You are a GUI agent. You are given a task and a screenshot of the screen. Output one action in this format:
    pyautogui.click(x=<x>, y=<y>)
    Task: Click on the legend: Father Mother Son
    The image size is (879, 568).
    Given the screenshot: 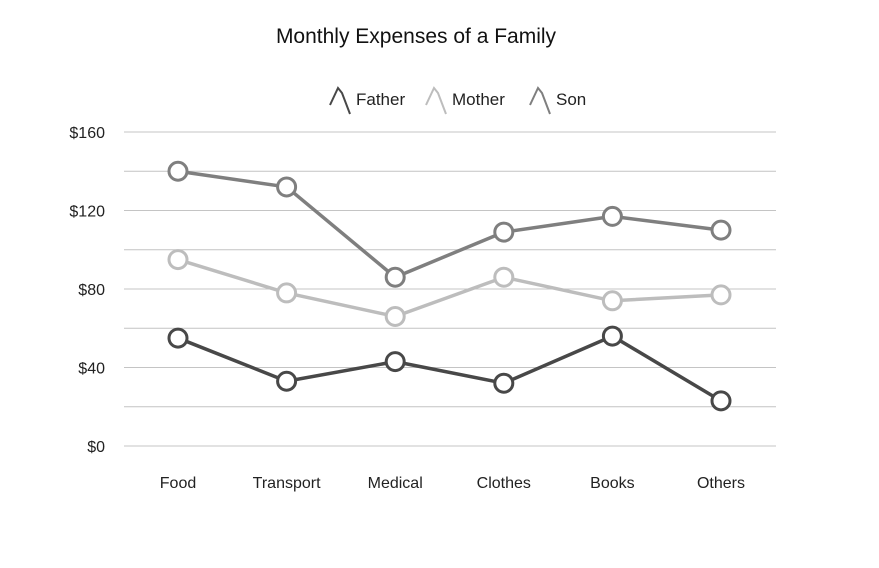 What is the action you would take?
    pyautogui.click(x=457, y=100)
    